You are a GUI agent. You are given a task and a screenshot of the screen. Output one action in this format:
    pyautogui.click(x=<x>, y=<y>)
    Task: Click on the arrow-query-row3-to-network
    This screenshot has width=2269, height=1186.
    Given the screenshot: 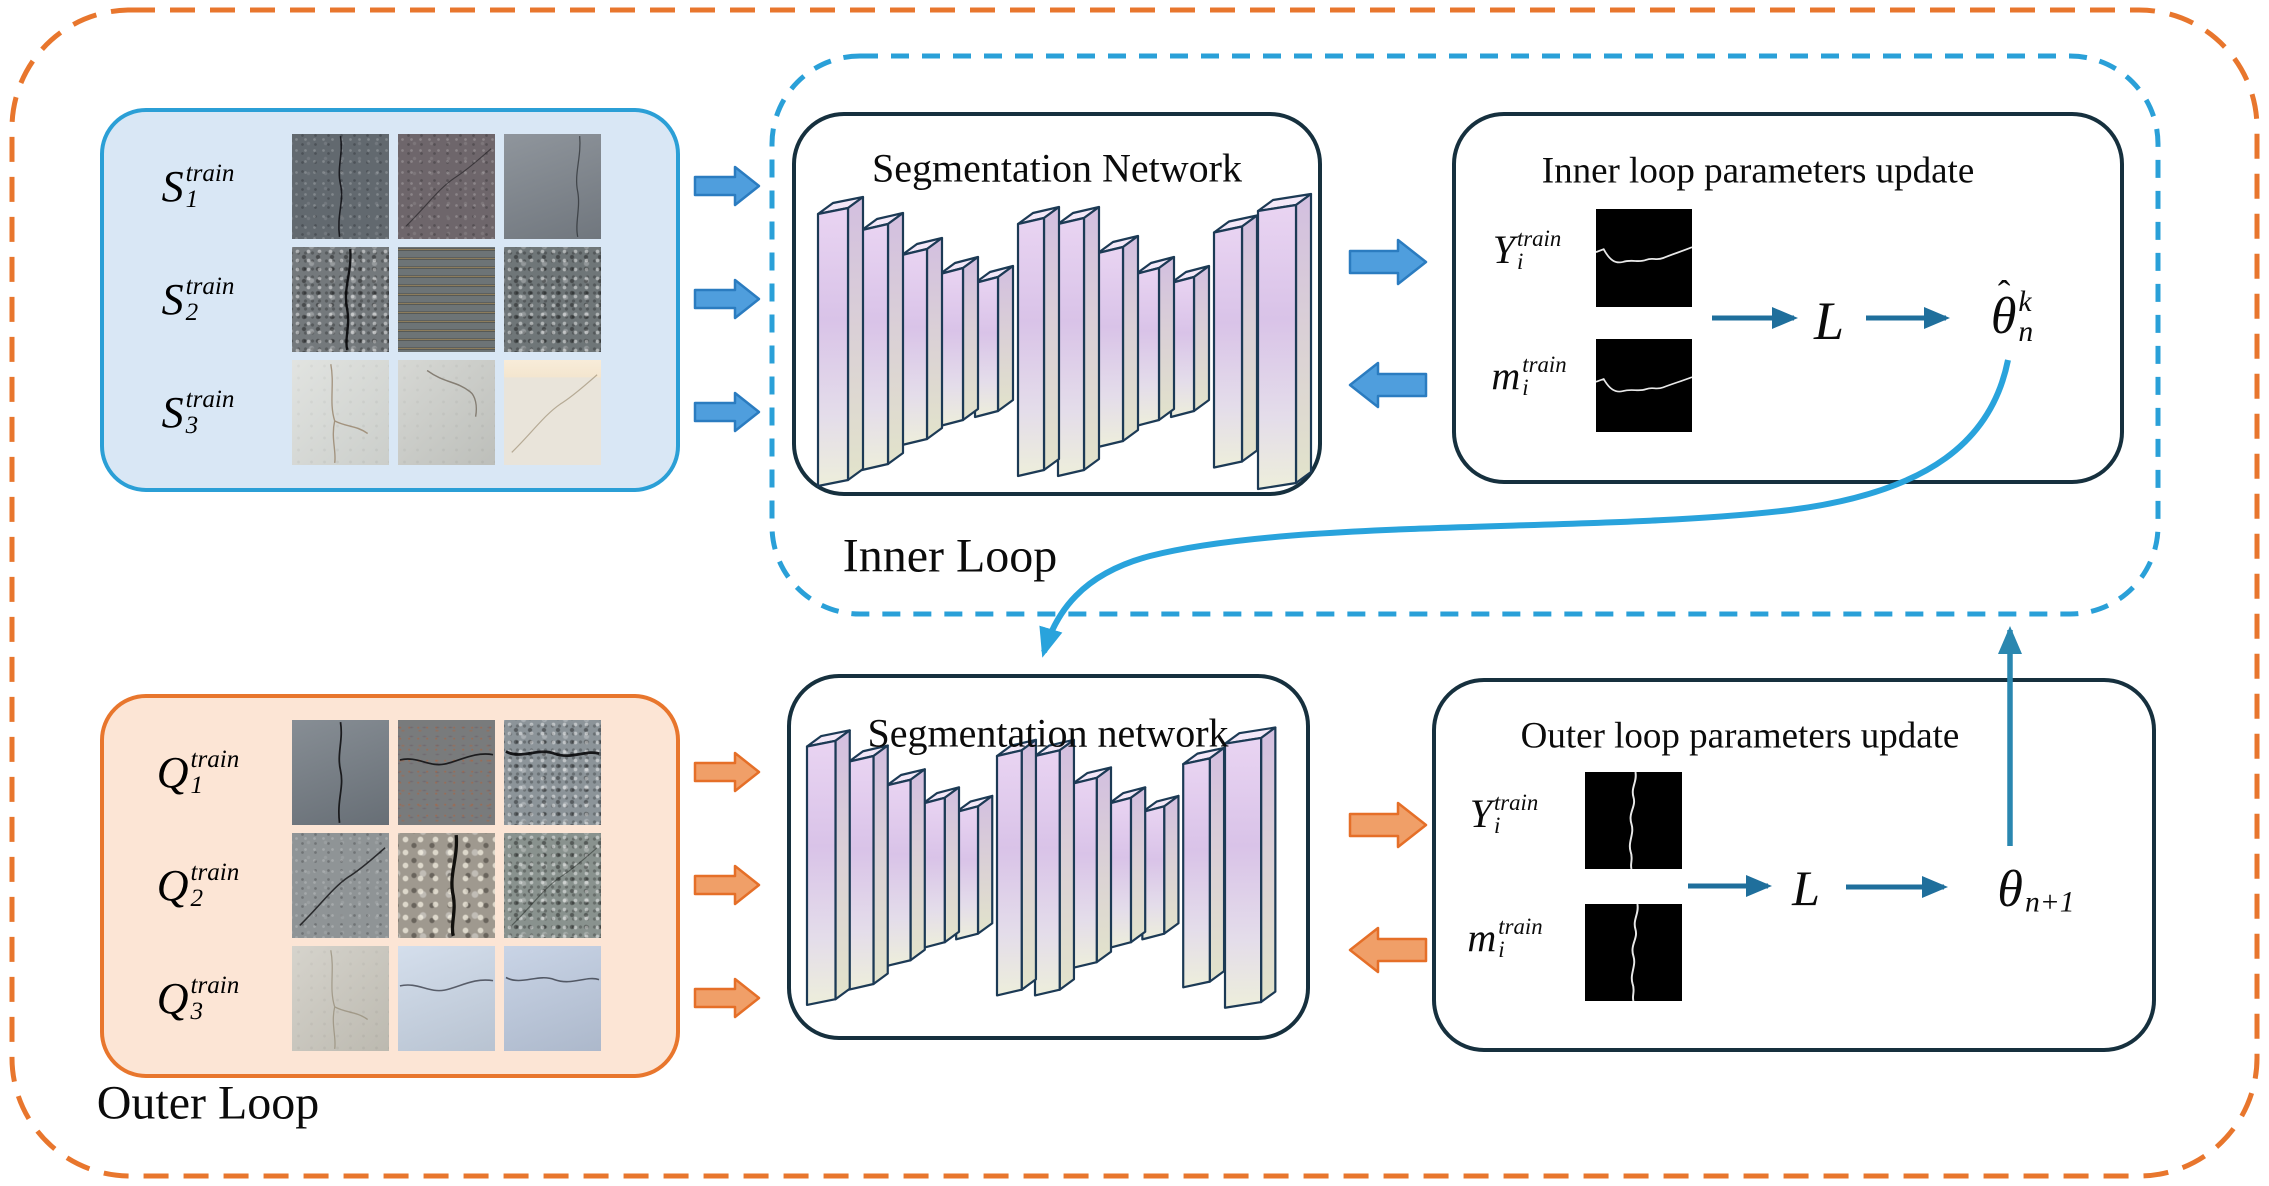 What is the action you would take?
    pyautogui.click(x=727, y=998)
    